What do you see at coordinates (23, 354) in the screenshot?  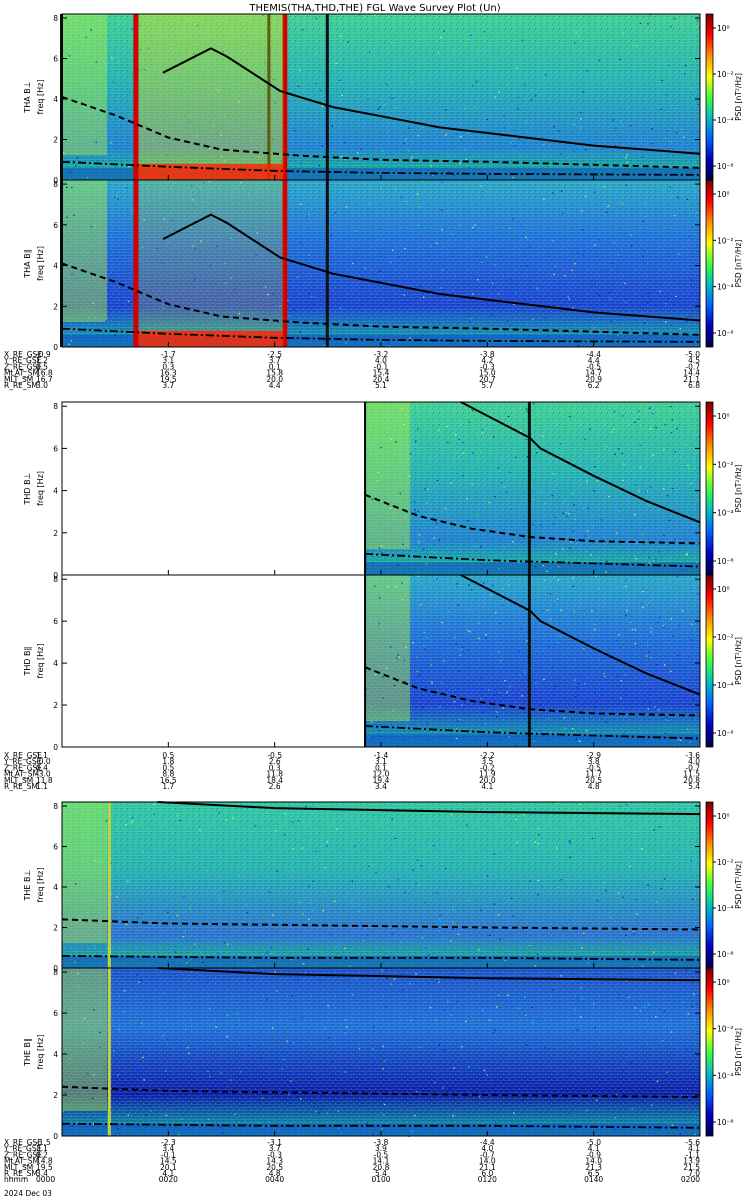 I see `ephemeris-row-name: X_RE_GSE` at bounding box center [23, 354].